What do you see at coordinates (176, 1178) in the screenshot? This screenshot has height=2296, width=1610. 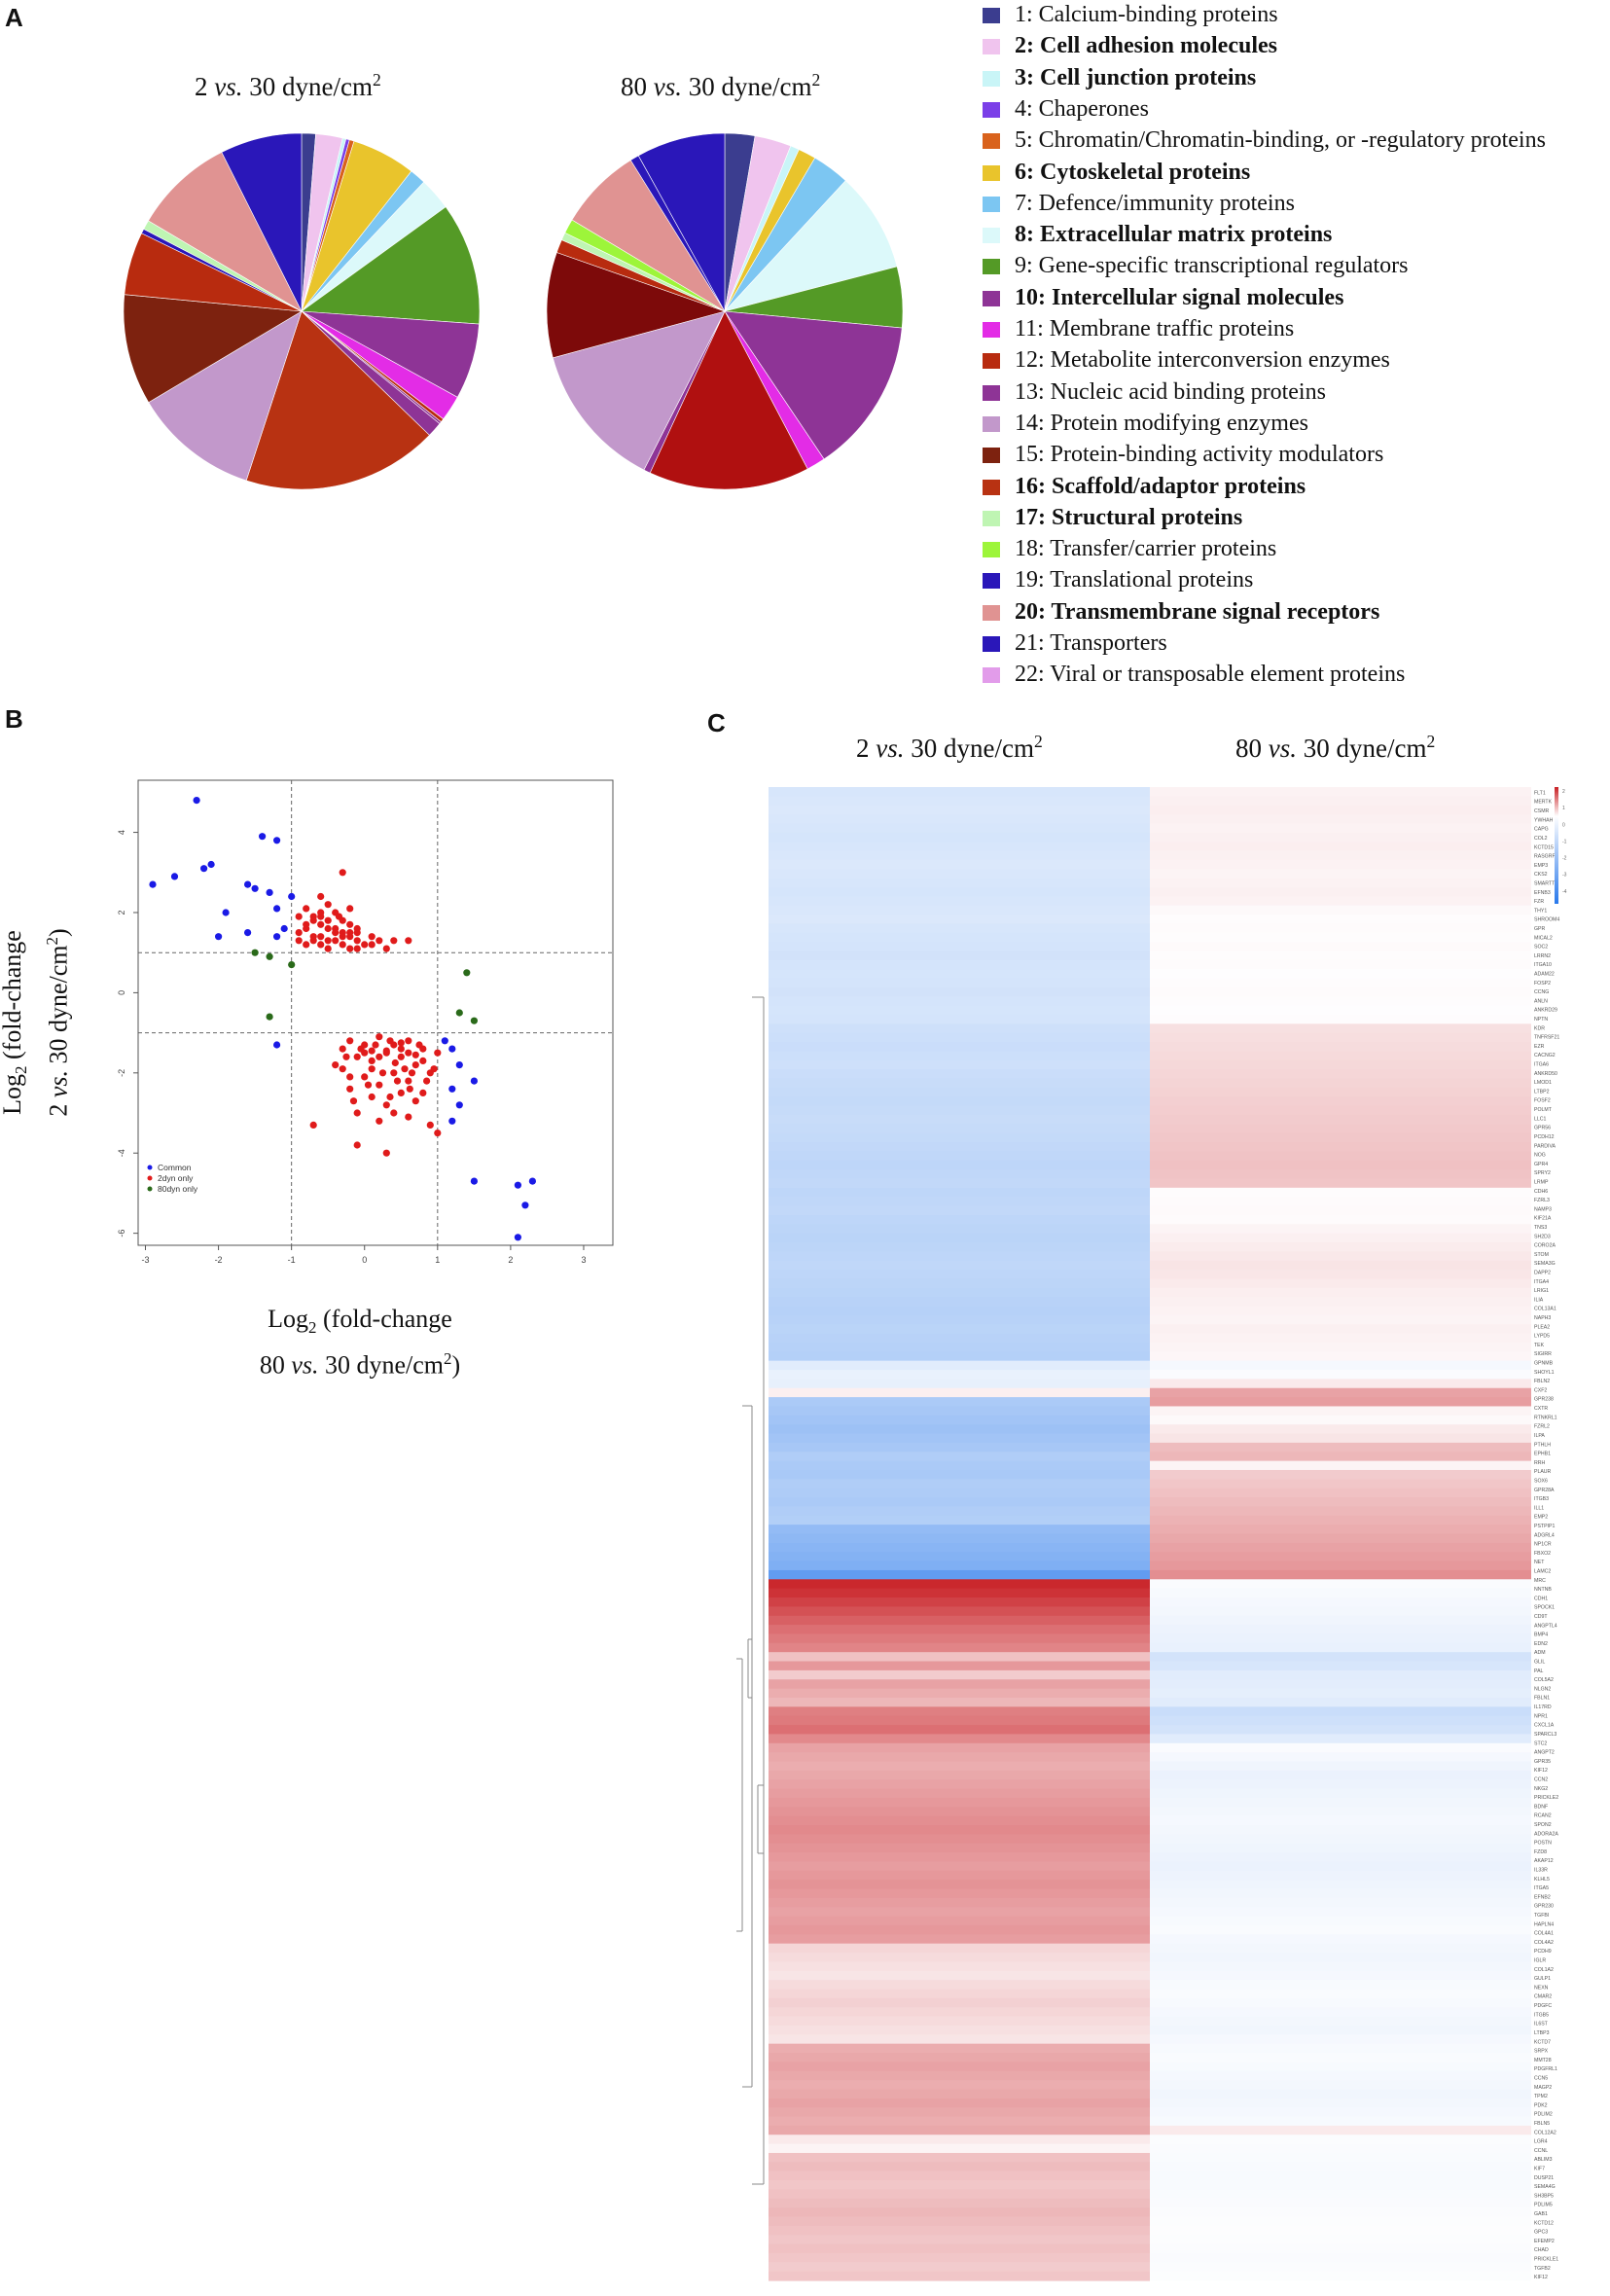 I see `scatter-legend-label: 2dyn only` at bounding box center [176, 1178].